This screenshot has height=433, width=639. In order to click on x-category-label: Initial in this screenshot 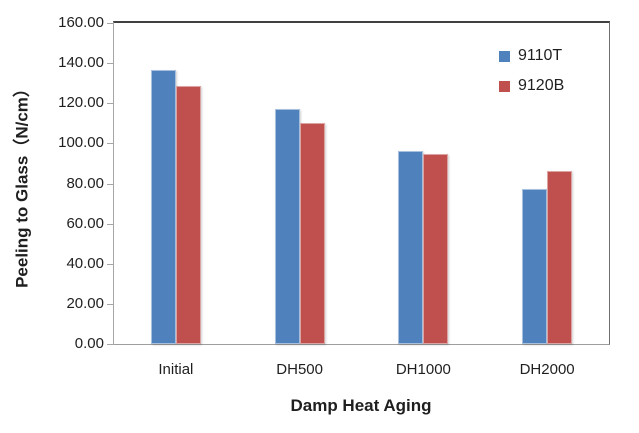, I will do `click(176, 369)`.